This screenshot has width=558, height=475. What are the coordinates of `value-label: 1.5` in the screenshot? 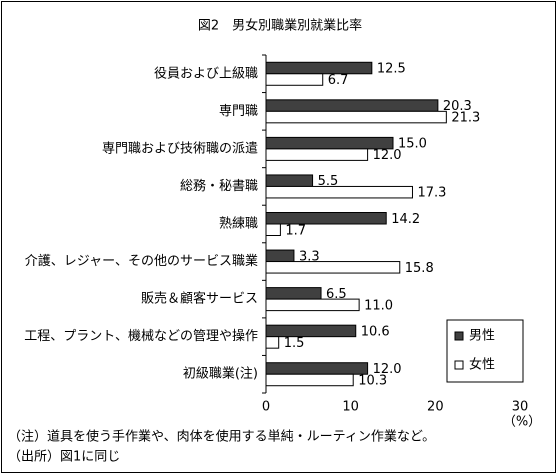 It's located at (294, 343).